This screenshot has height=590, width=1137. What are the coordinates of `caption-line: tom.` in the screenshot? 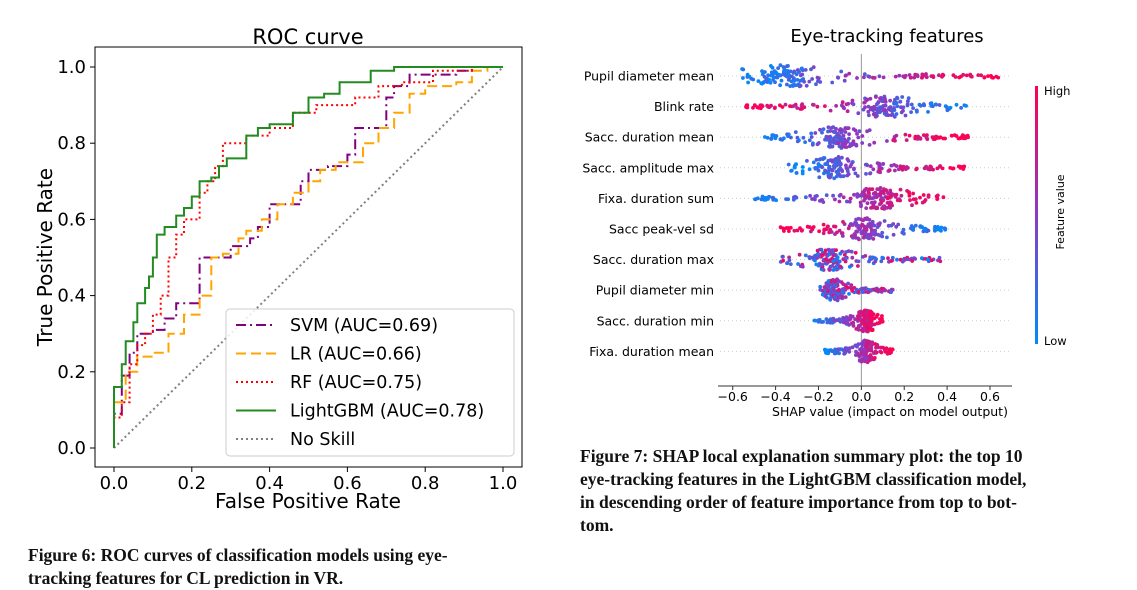 It's located at (597, 525).